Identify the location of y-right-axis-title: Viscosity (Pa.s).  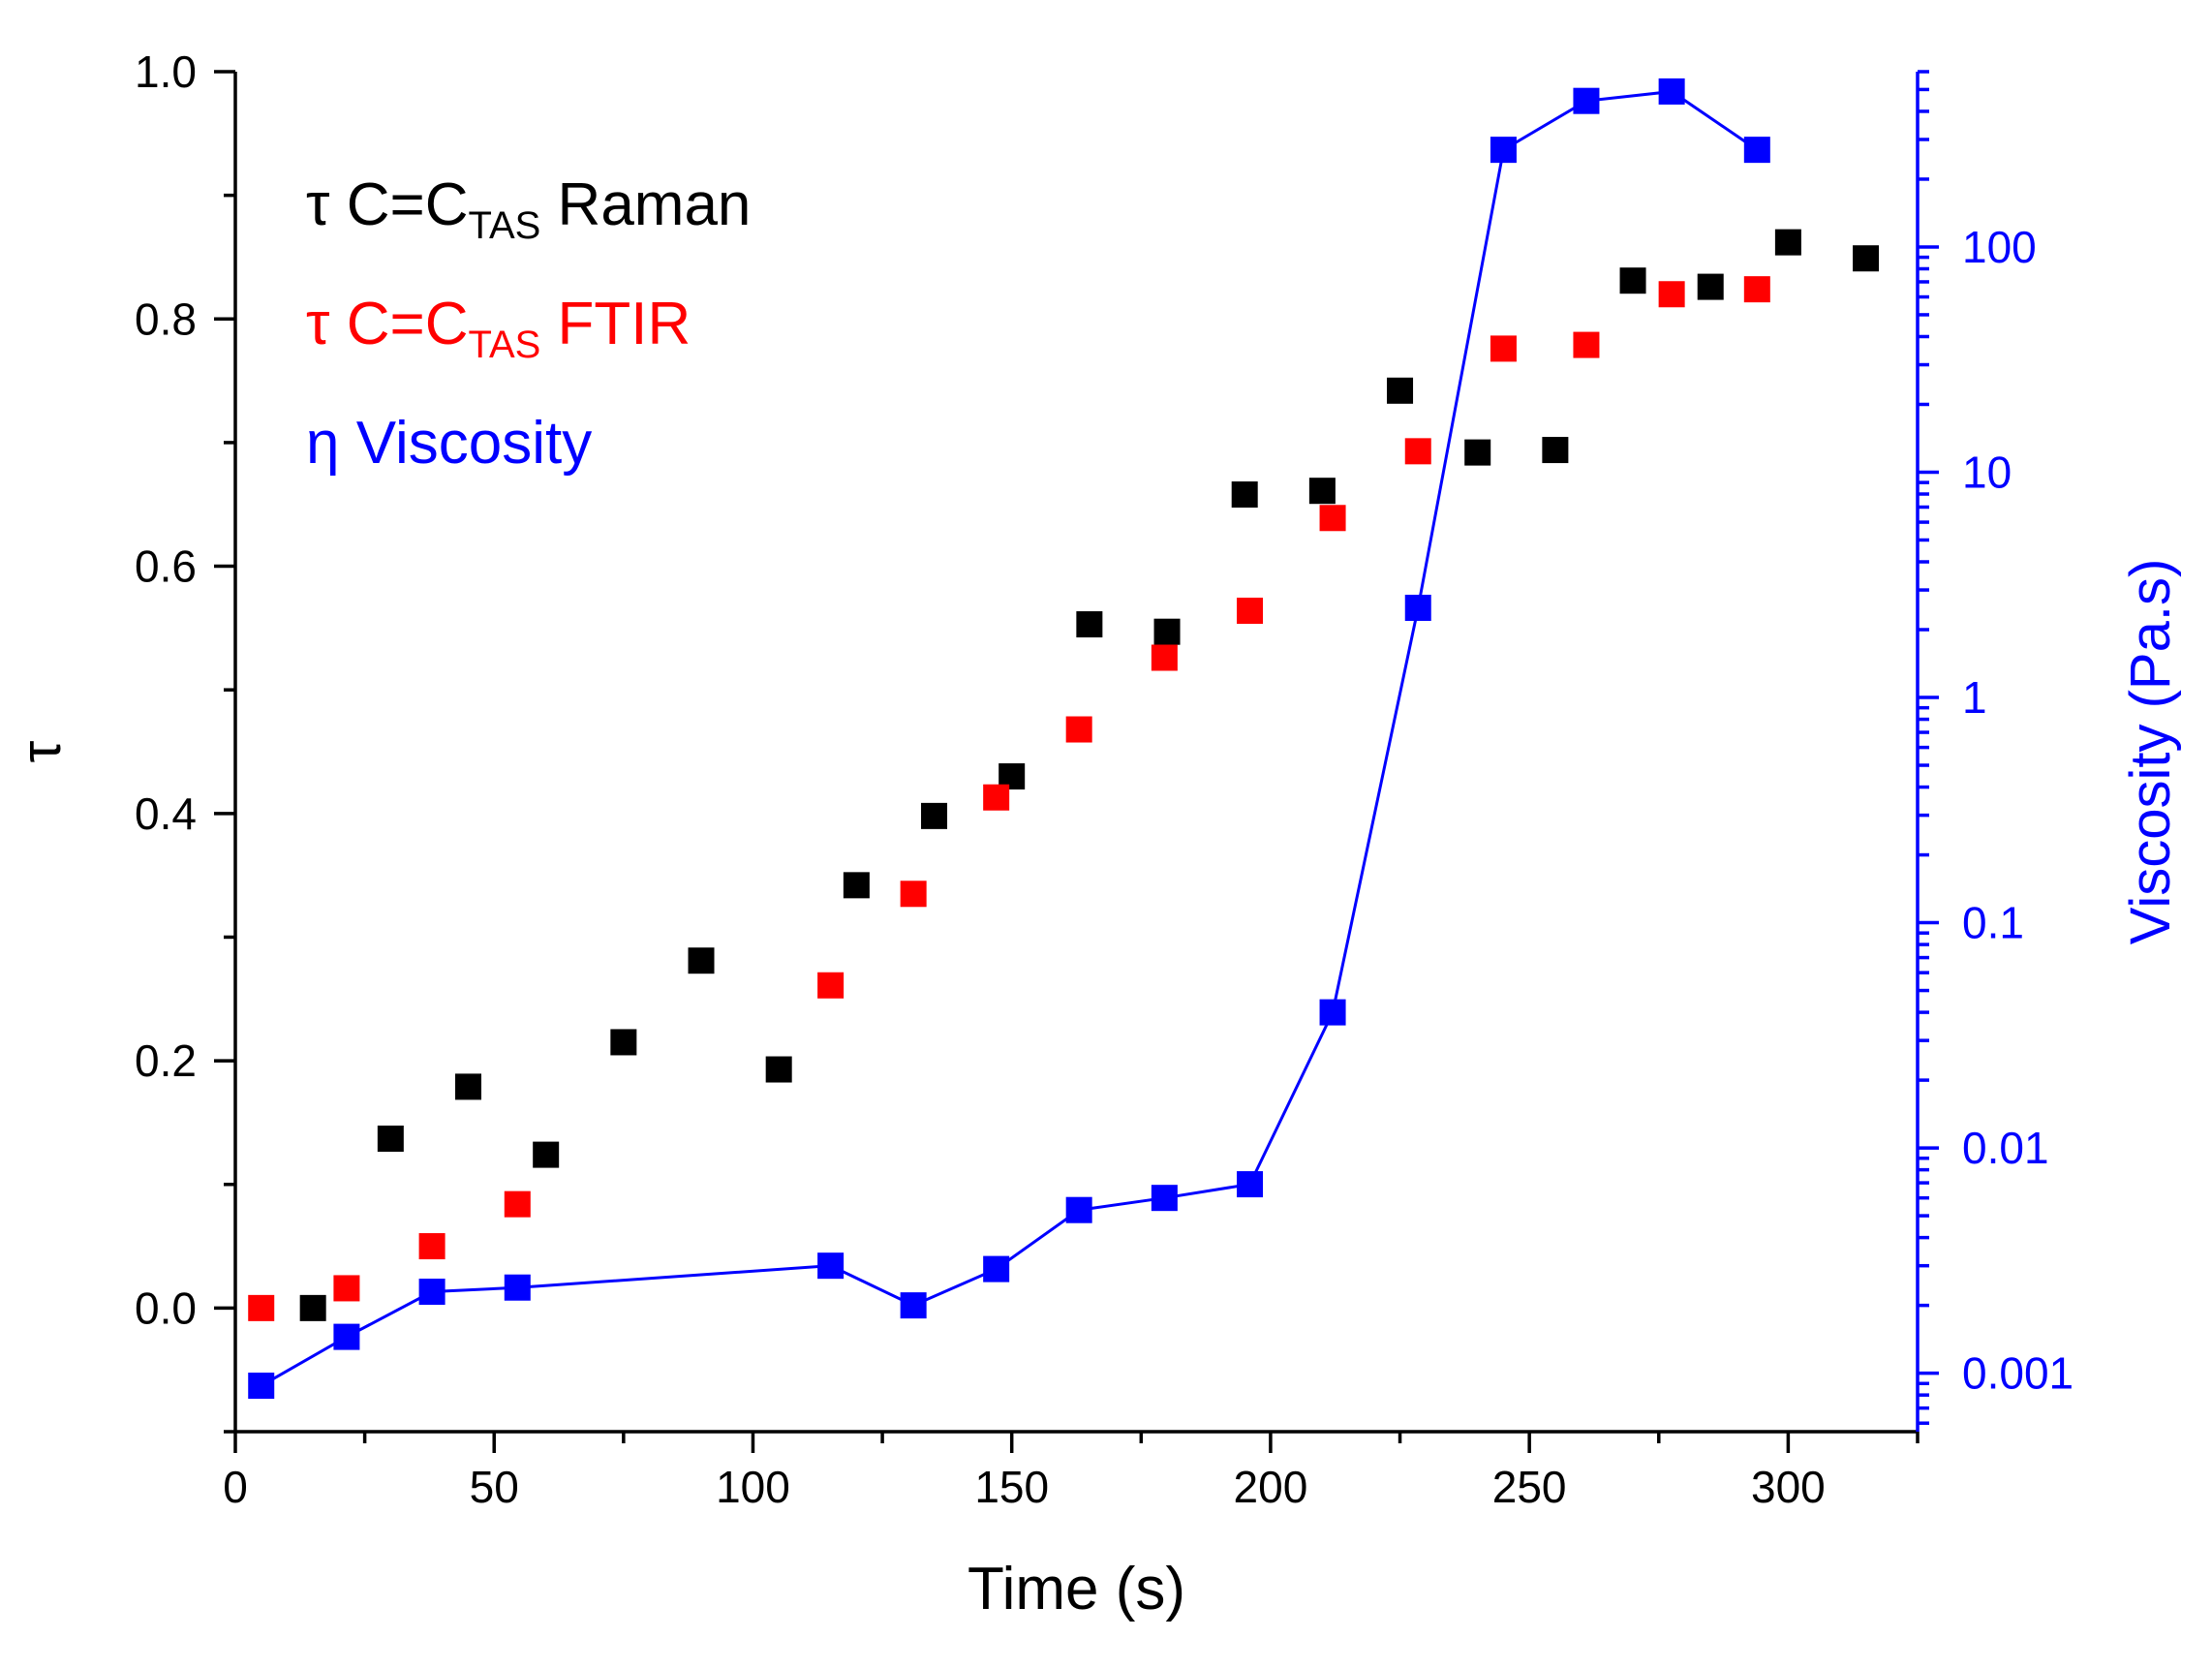
(2150, 752).